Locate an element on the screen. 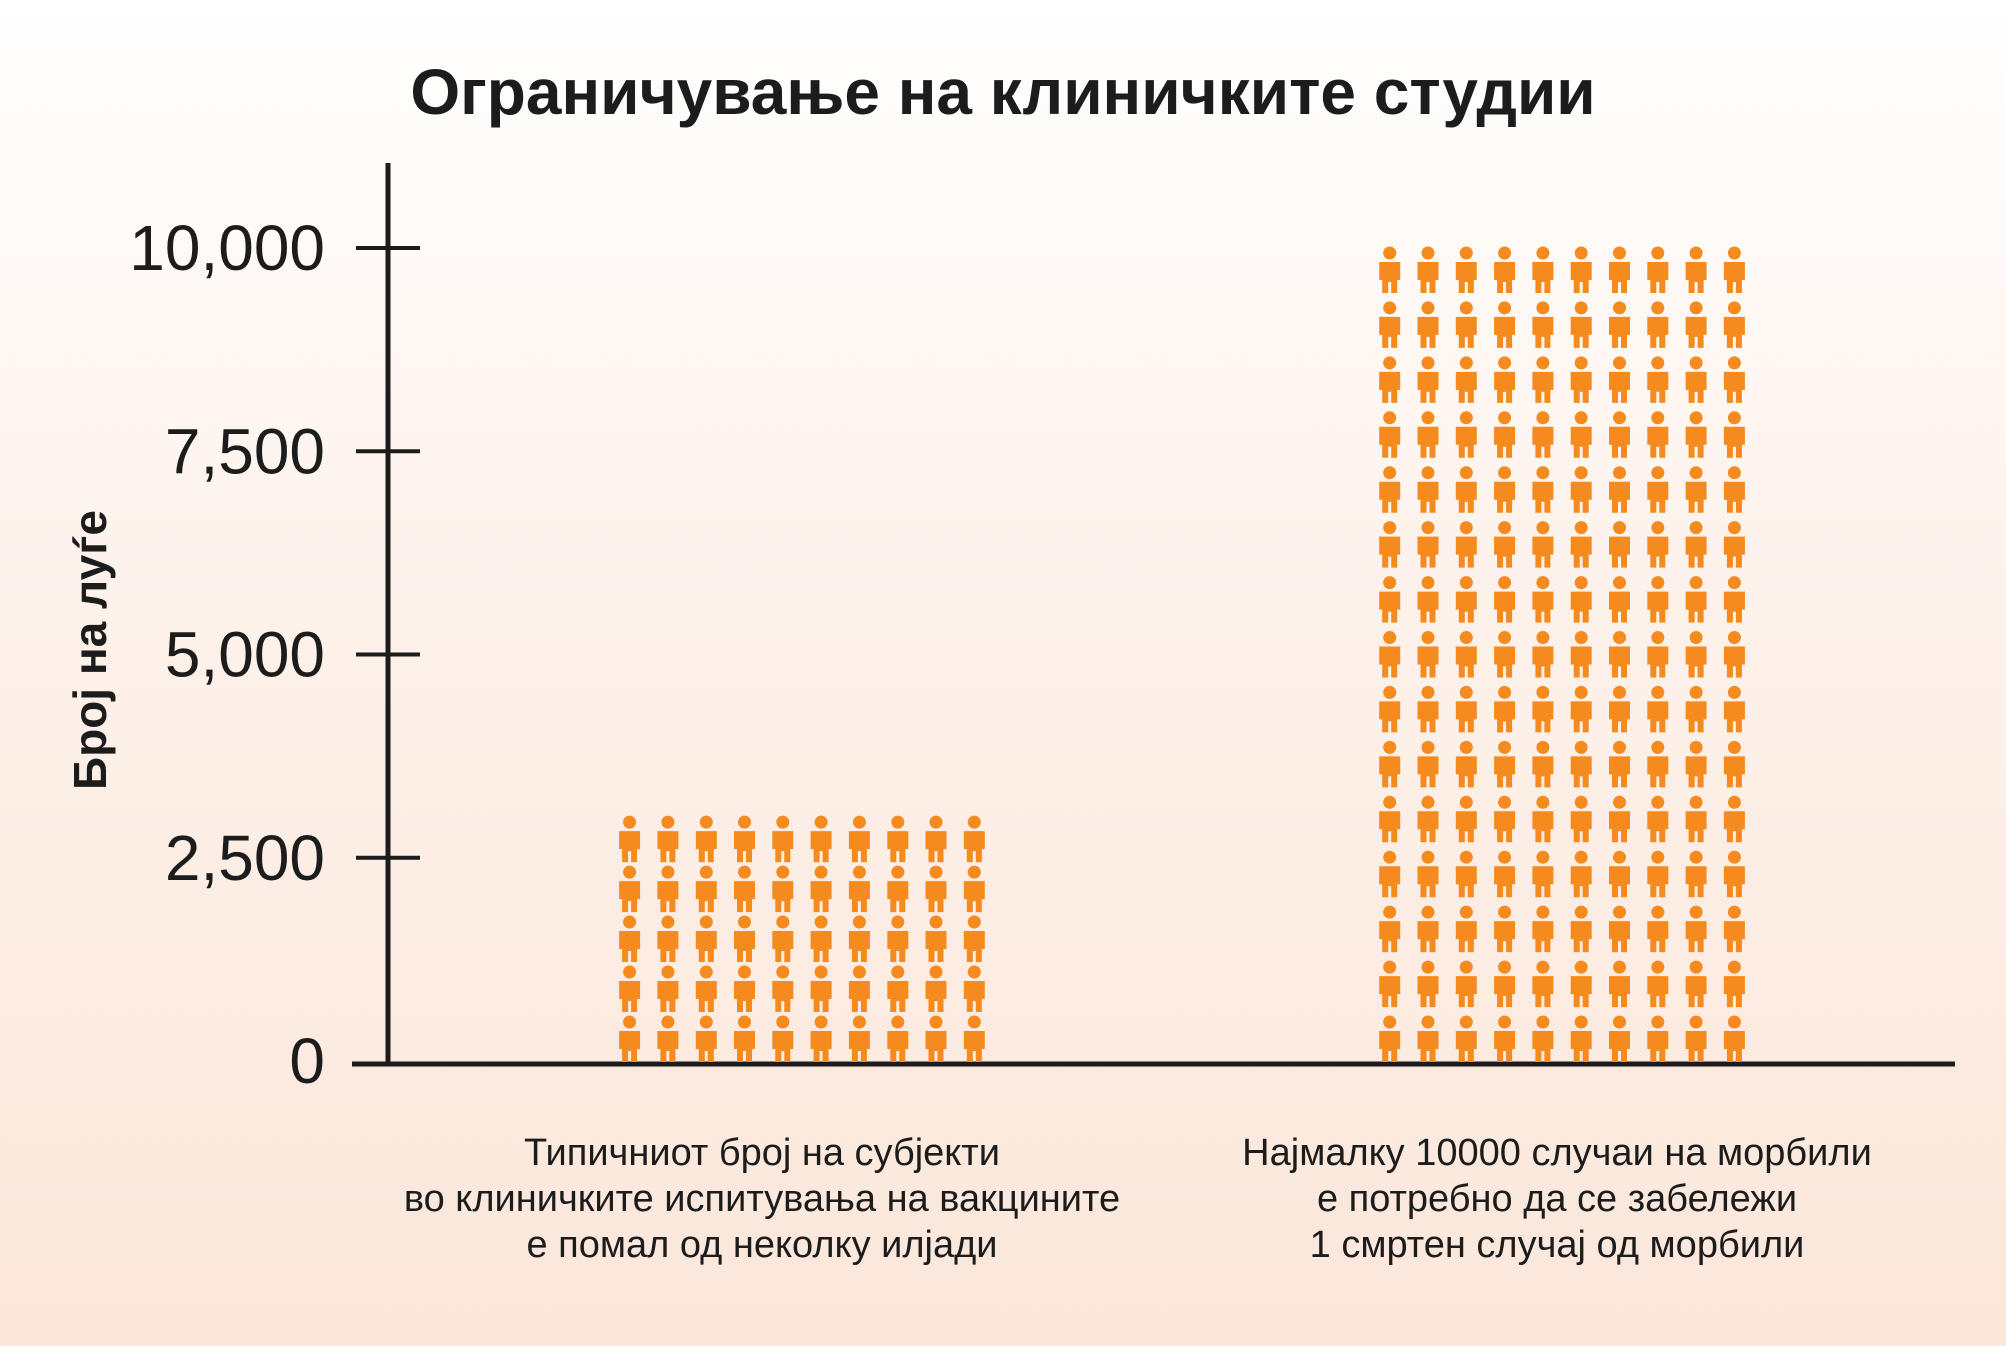 The image size is (2006, 1346). y-tick-label: 0 is located at coordinates (307, 1061).